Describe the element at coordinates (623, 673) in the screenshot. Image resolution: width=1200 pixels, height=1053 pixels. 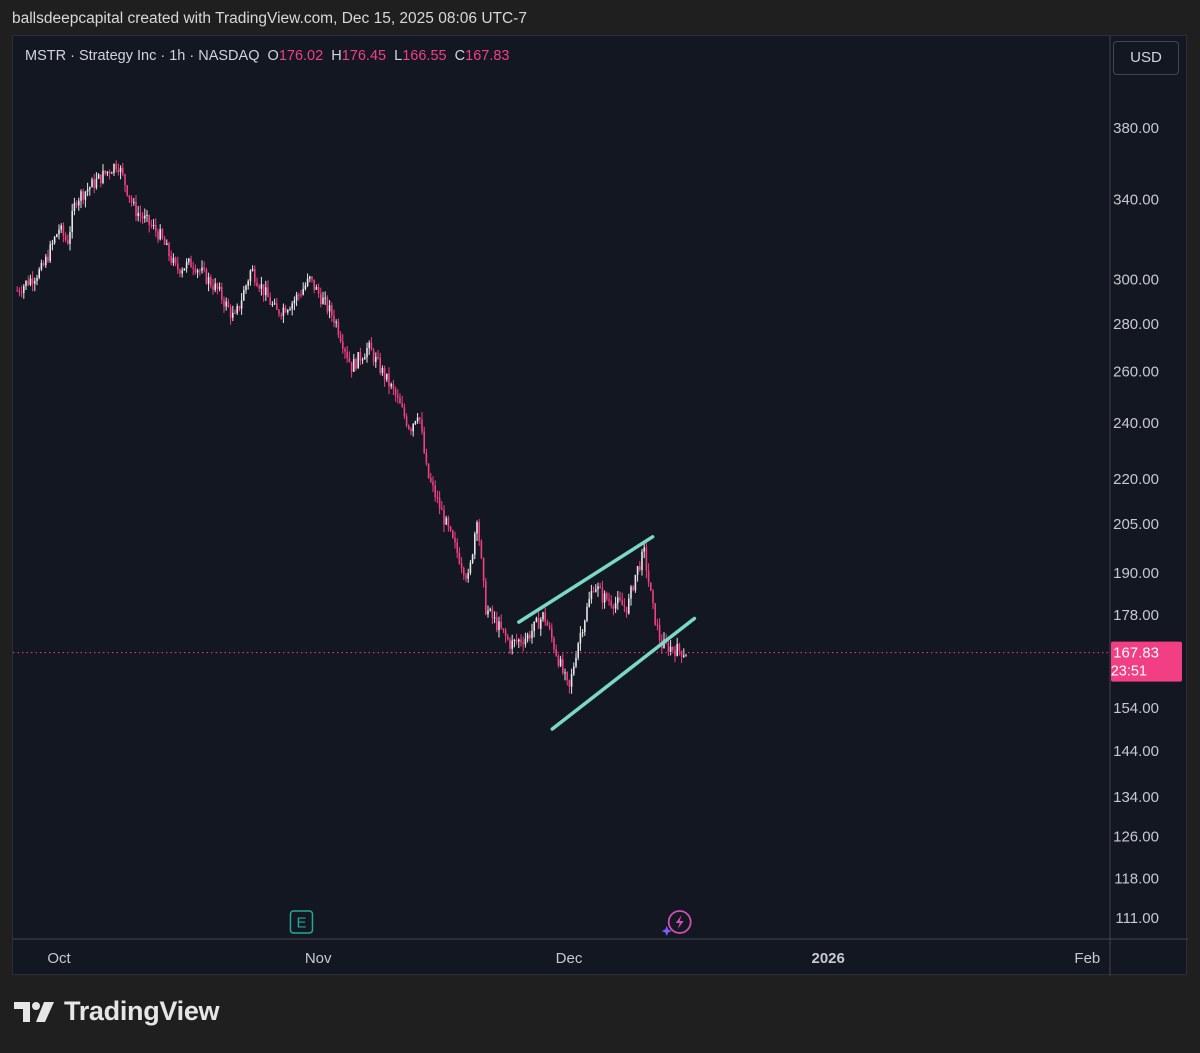
I see `channel-trendline` at that location.